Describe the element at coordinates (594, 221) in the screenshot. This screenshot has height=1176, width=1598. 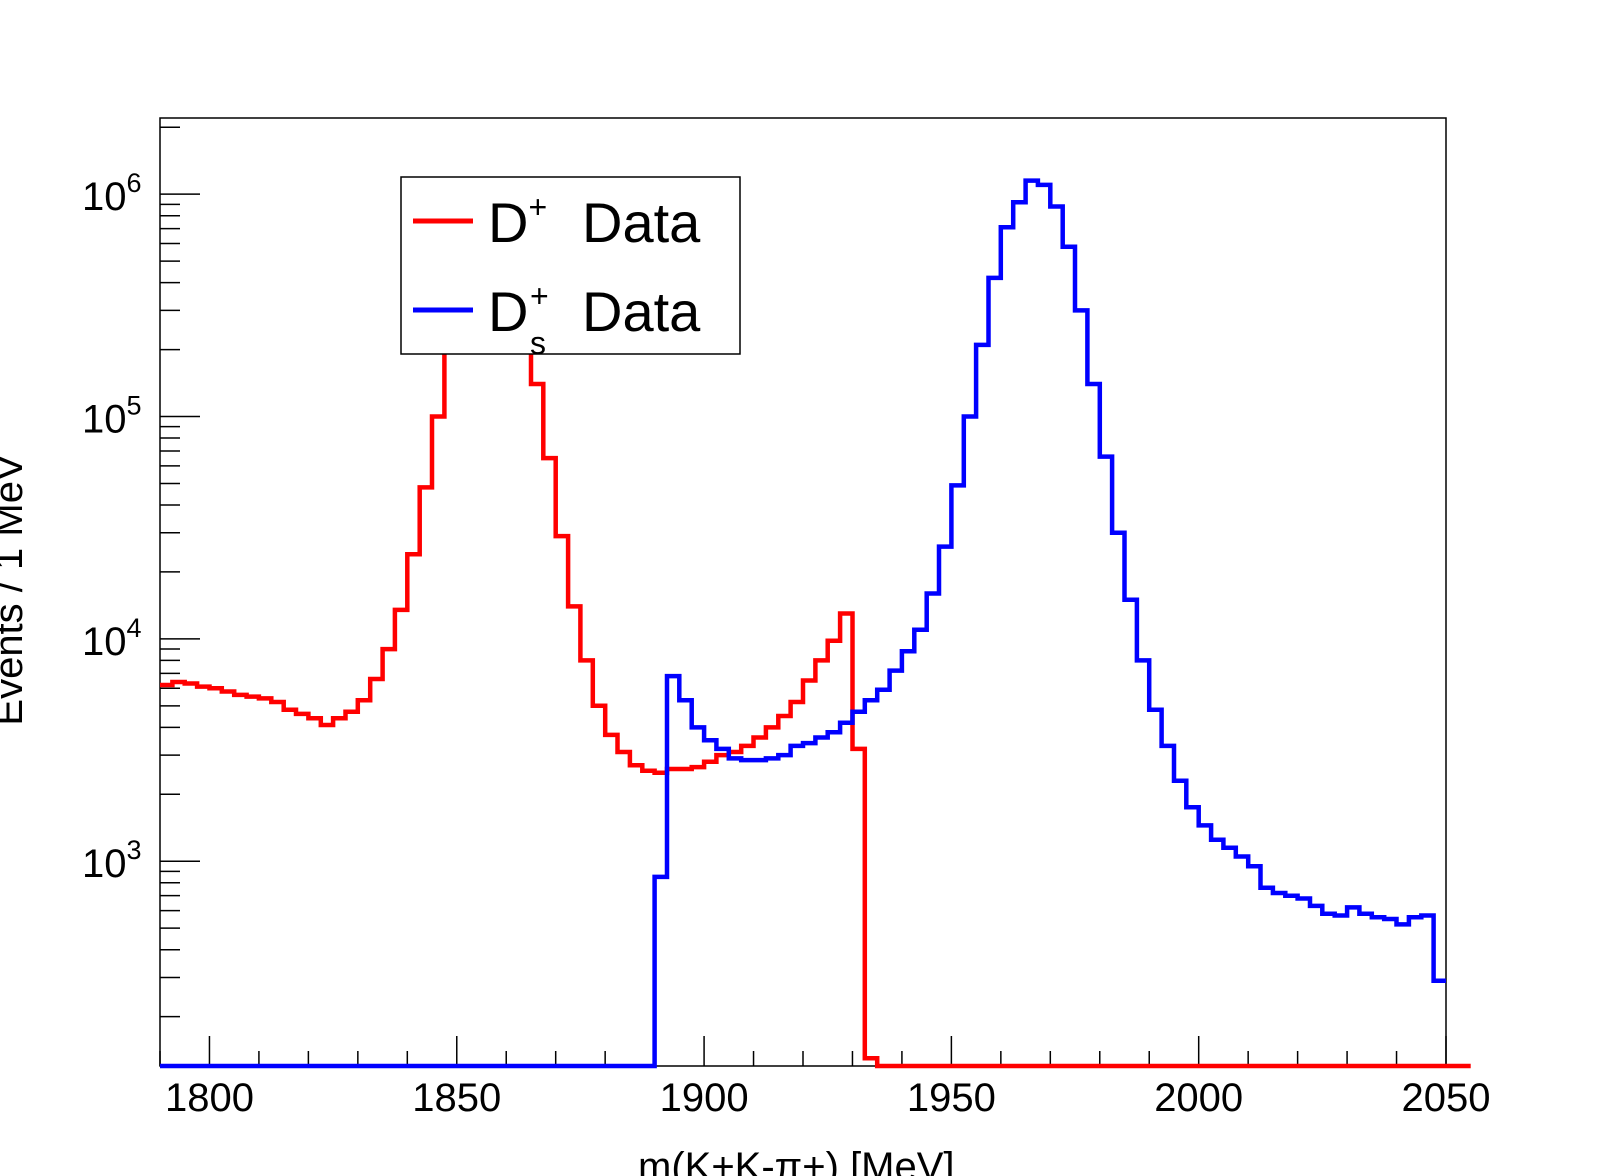
I see `legend-label-d-plus: D+ Data` at that location.